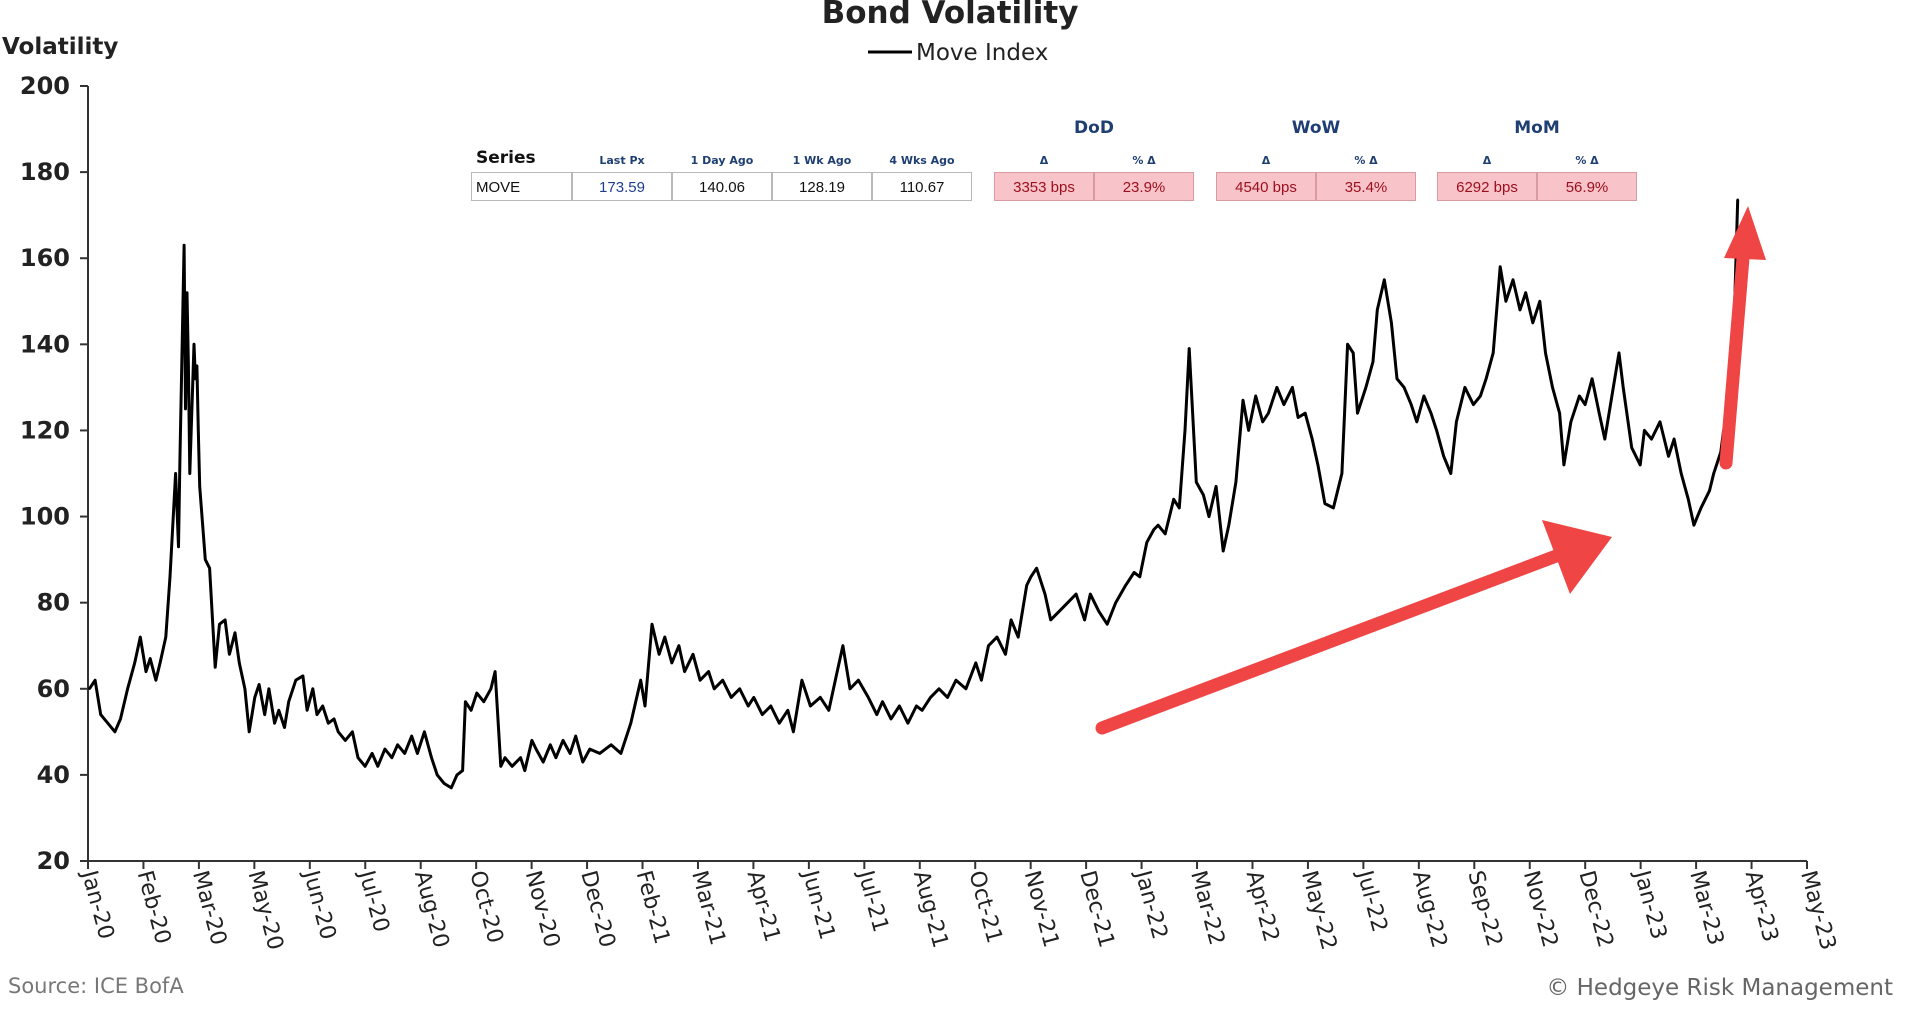 The width and height of the screenshot is (1923, 1024). What do you see at coordinates (763, 906) in the screenshot?
I see `x-tick-label: Apr-21` at bounding box center [763, 906].